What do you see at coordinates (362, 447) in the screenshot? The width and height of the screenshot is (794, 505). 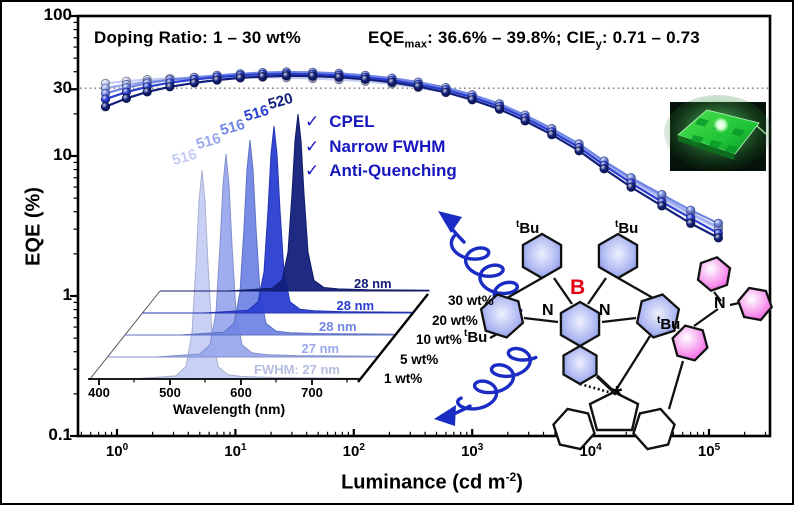 I see `x-tick-exponent: 2` at bounding box center [362, 447].